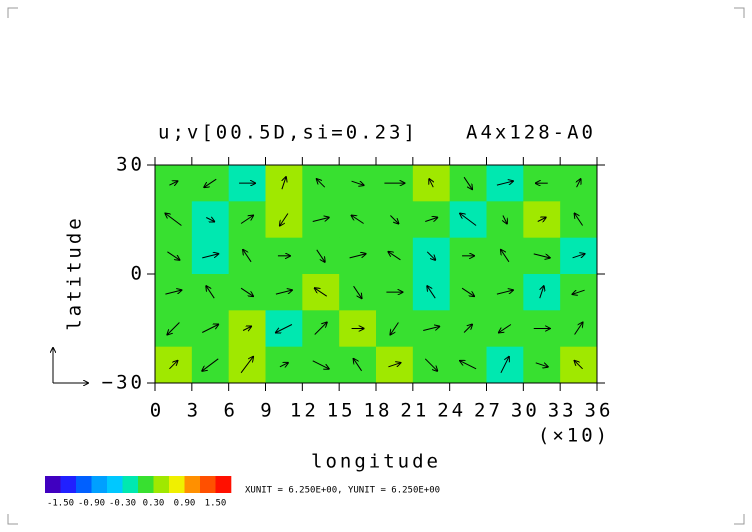 The height and width of the screenshot is (532, 752). What do you see at coordinates (138, 274) in the screenshot?
I see `y-tick-label: 0` at bounding box center [138, 274].